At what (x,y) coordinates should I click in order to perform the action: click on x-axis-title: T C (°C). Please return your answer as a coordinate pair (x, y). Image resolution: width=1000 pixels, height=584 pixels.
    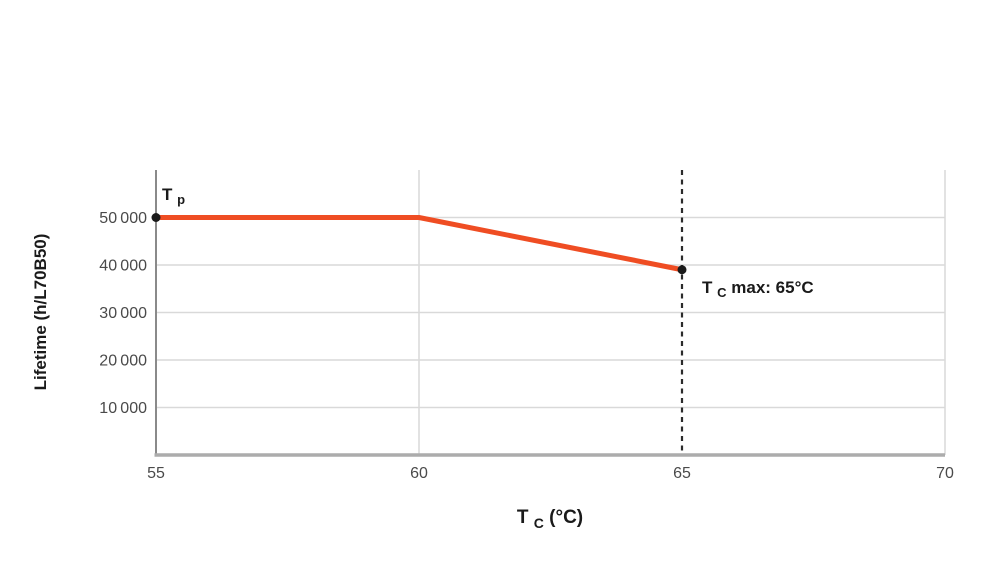
    Looking at the image, I should click on (550, 520).